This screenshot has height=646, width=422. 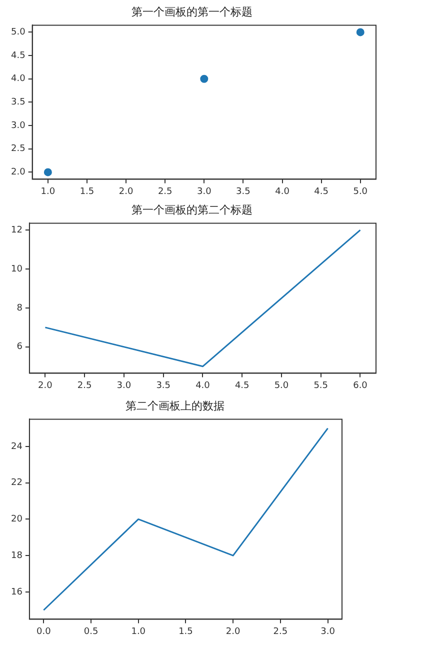 What do you see at coordinates (16, 230) in the screenshot?
I see `y-tick-label: 12` at bounding box center [16, 230].